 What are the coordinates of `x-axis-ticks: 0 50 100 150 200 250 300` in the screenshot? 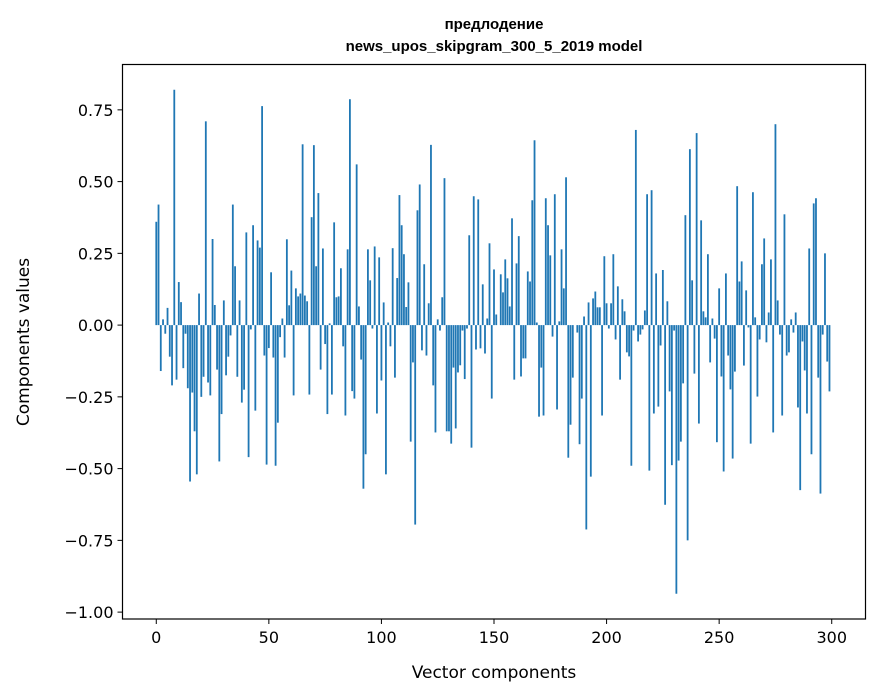 It's located at (499, 633).